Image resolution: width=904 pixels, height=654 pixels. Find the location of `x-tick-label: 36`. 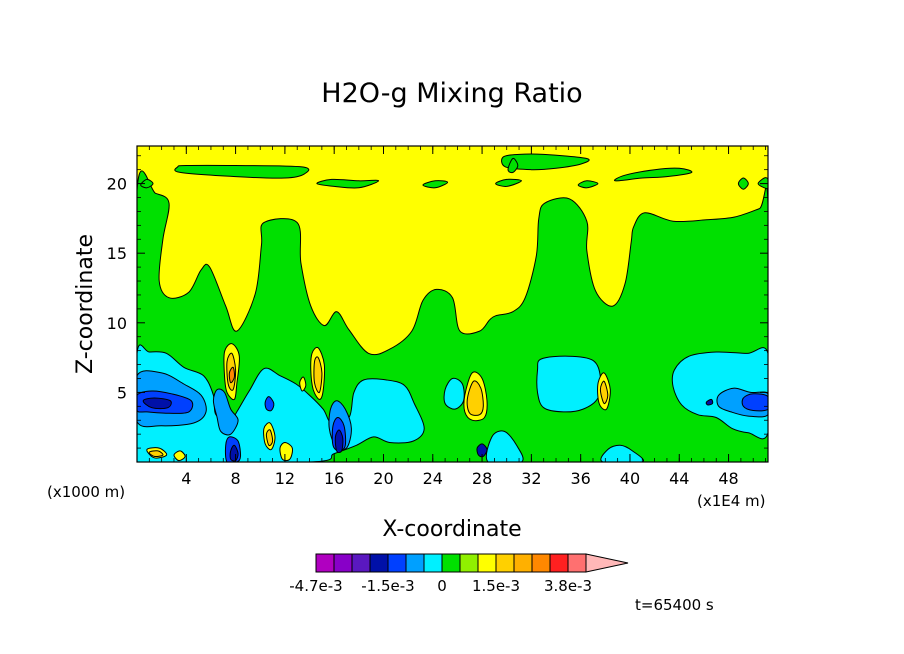

x-tick-label: 36 is located at coordinates (580, 478).